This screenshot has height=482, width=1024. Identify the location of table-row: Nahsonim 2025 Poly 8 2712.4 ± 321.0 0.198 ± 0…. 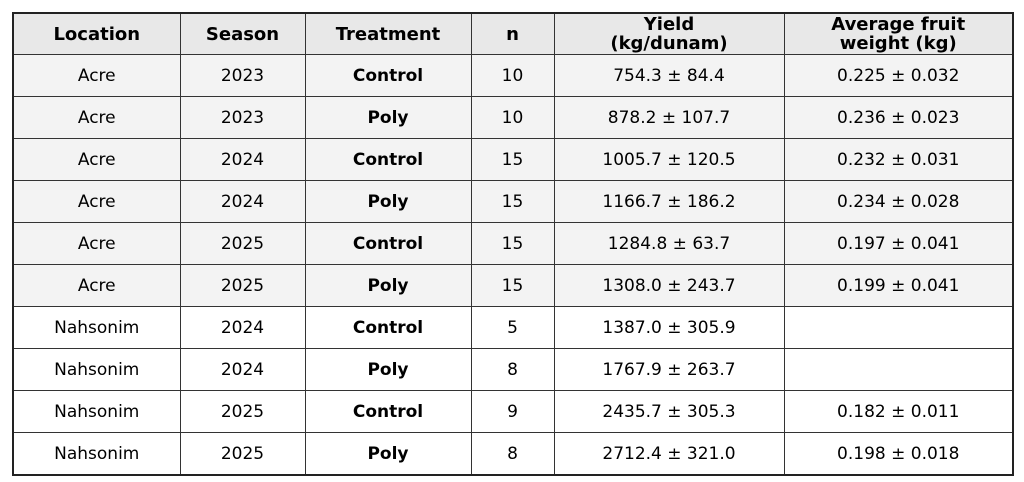
(513, 454).